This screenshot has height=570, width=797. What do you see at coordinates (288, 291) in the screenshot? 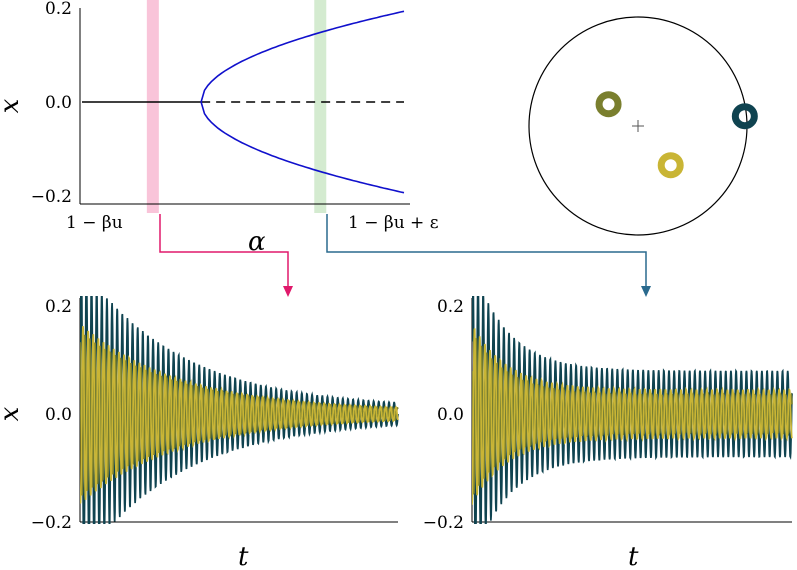
I see `pink-arrow-head` at bounding box center [288, 291].